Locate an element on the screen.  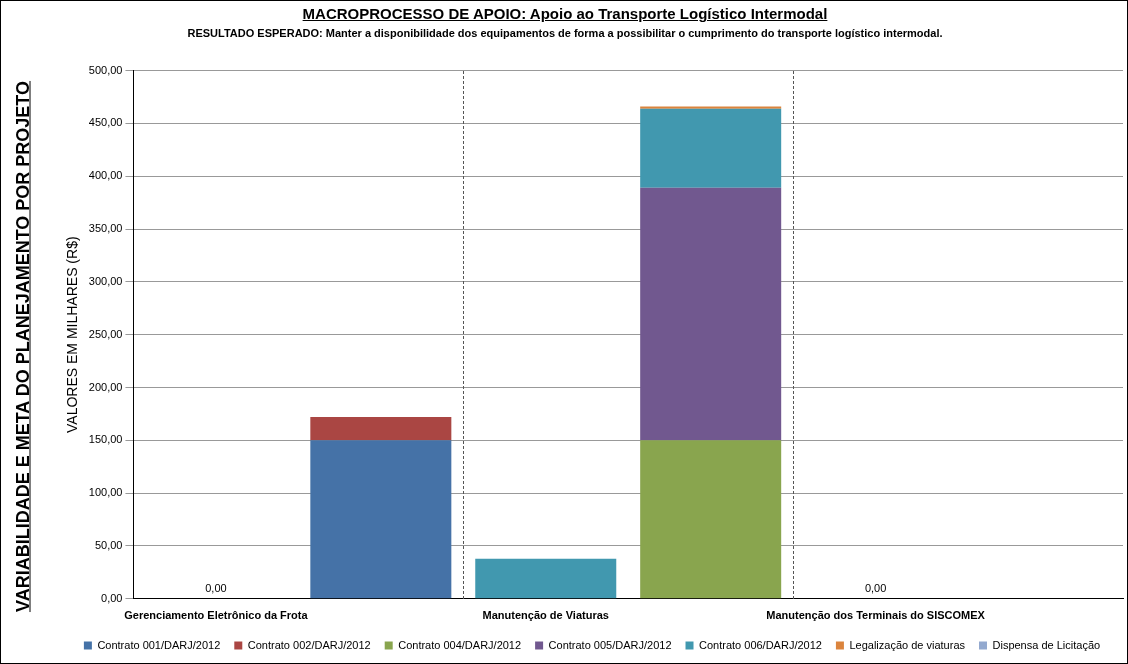
x-tick-label: Gerenciamento Eletrônico da Frota is located at coordinates (216, 615).